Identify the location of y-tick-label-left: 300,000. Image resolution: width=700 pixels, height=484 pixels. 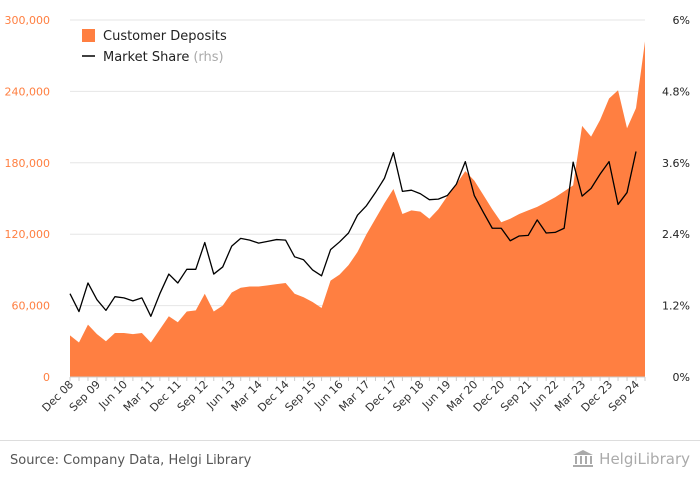
(28, 20).